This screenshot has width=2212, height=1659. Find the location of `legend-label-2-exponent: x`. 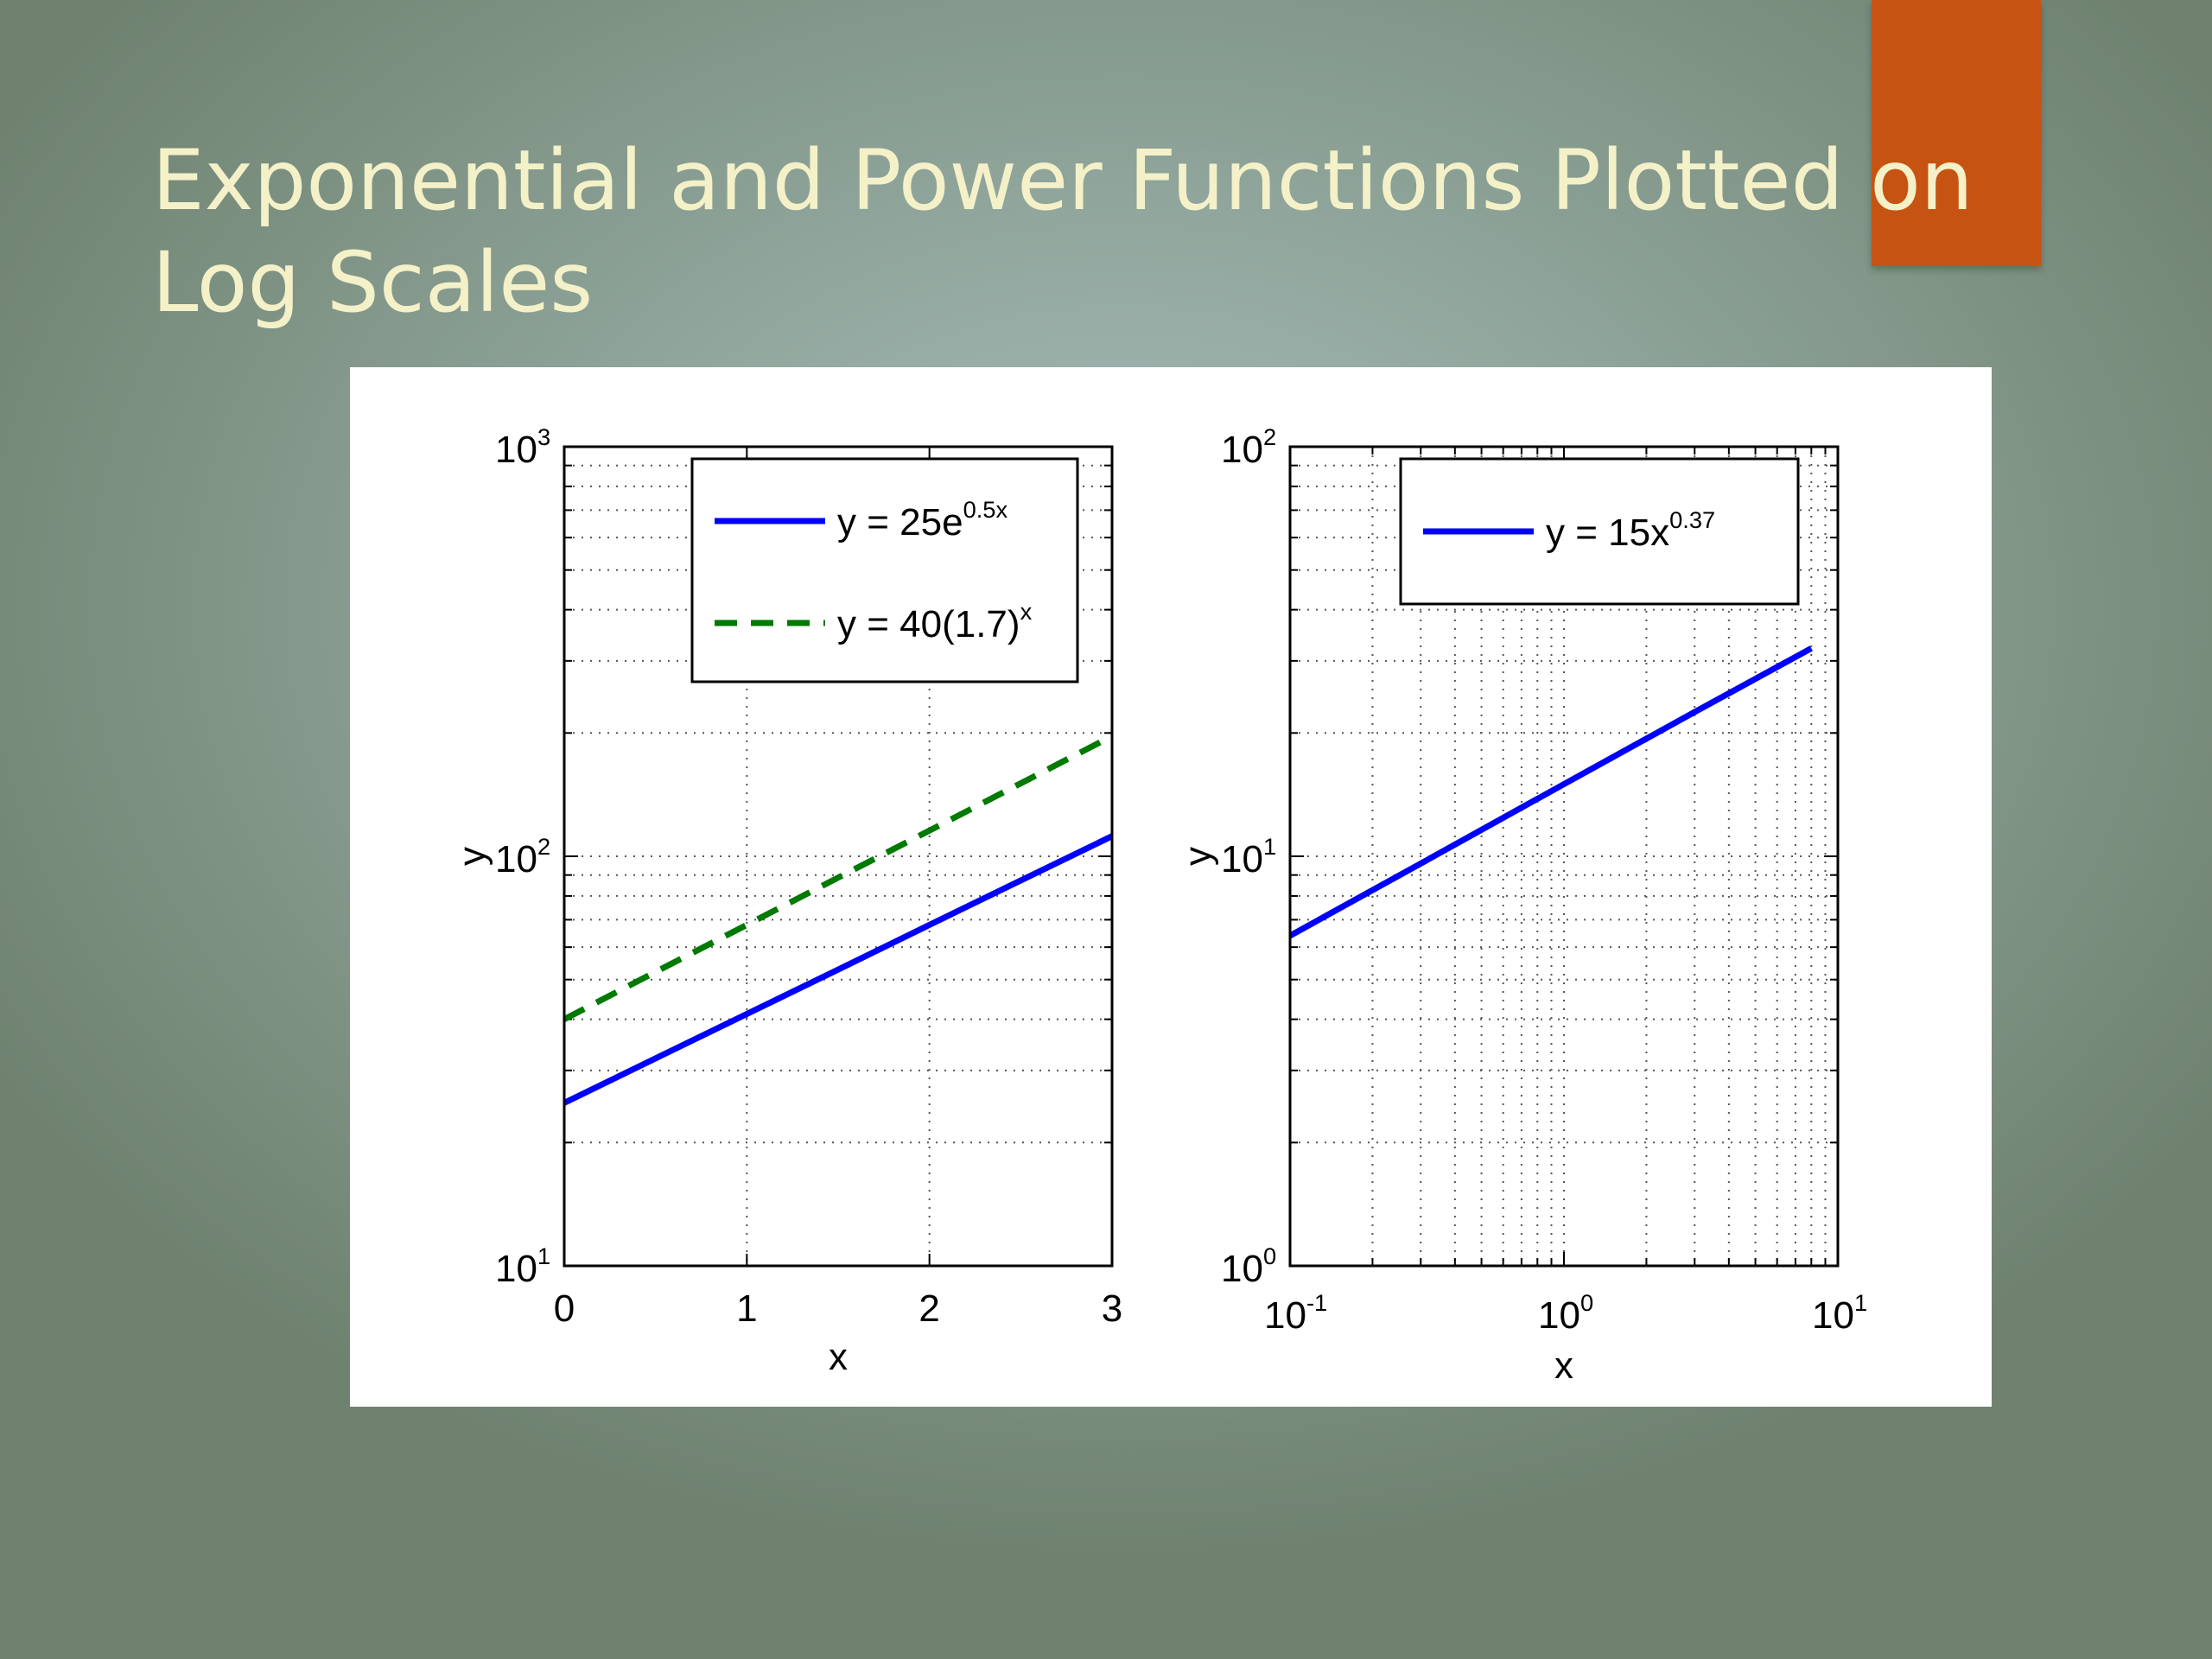

legend-label-2-exponent: x is located at coordinates (1026, 611).